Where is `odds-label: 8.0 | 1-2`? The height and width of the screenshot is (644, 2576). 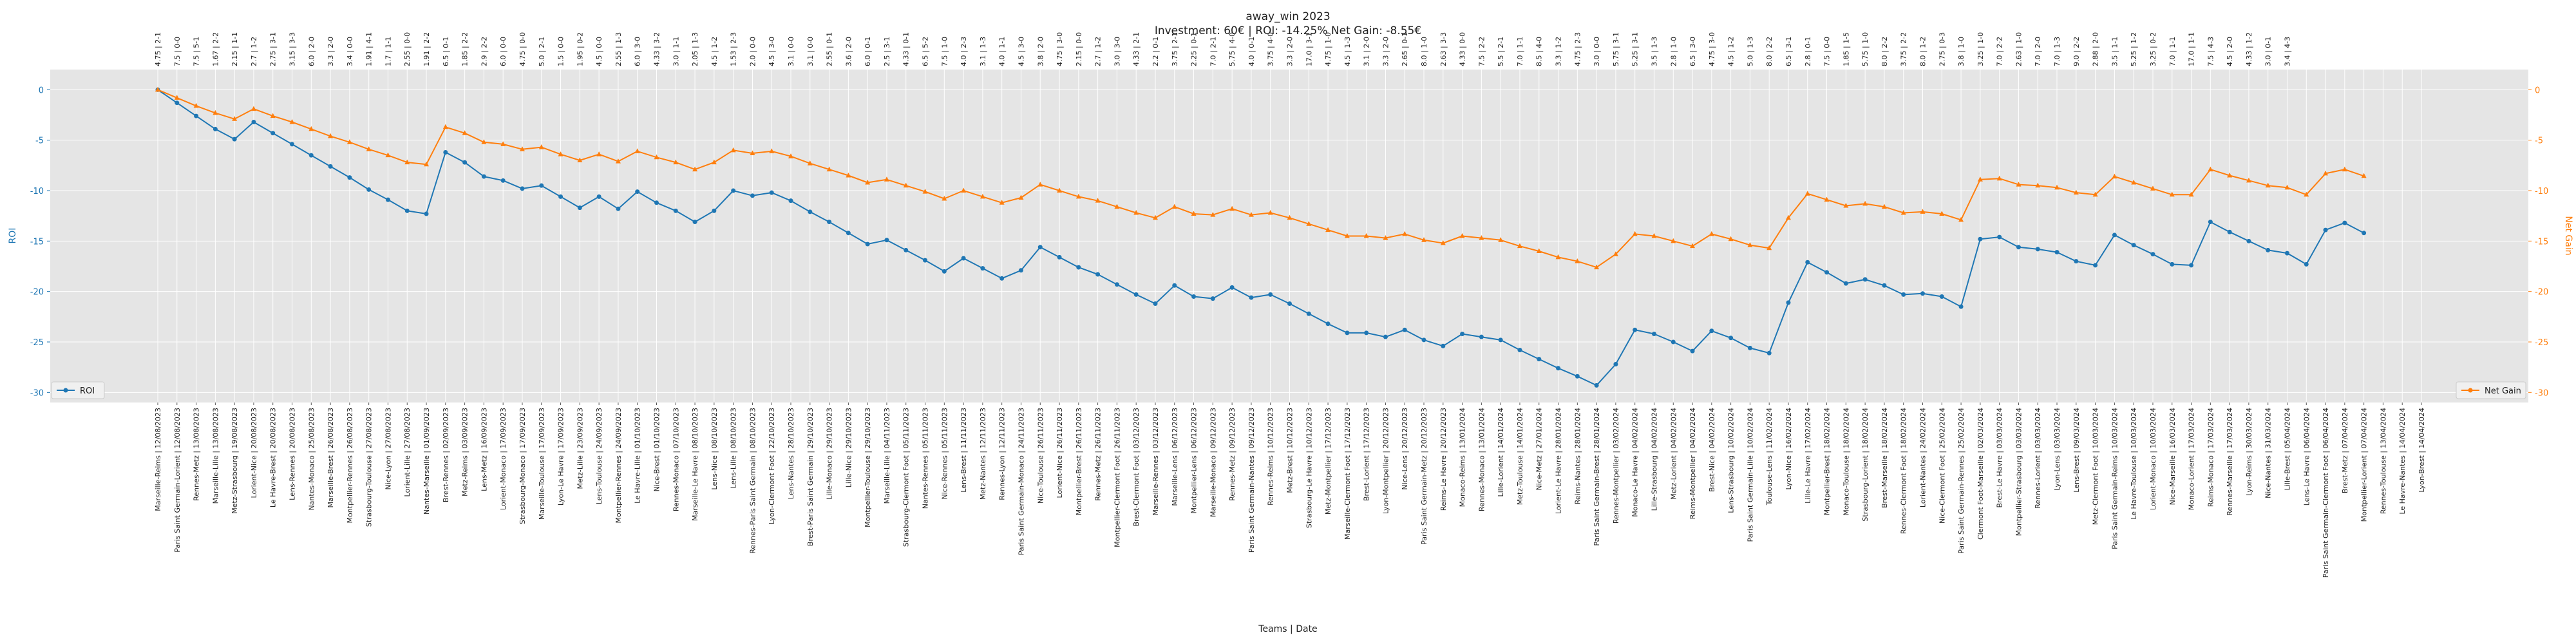
odds-label: 8.0 | 1-2 is located at coordinates (1923, 52).